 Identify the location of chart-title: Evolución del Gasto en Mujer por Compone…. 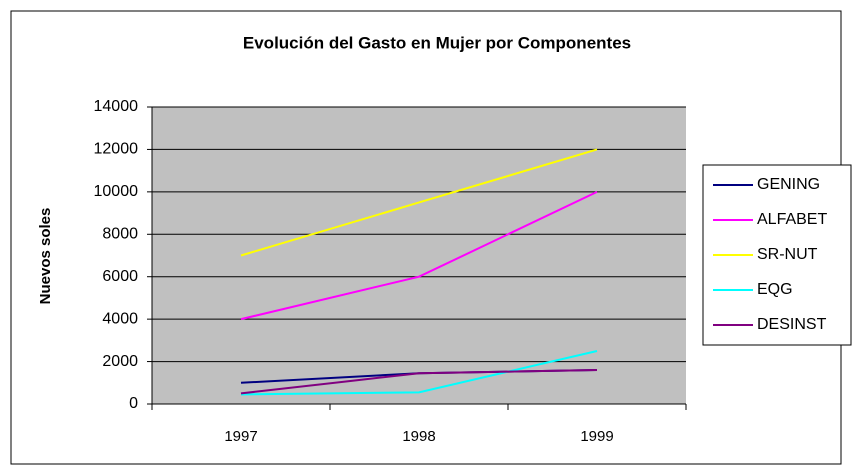
(437, 42).